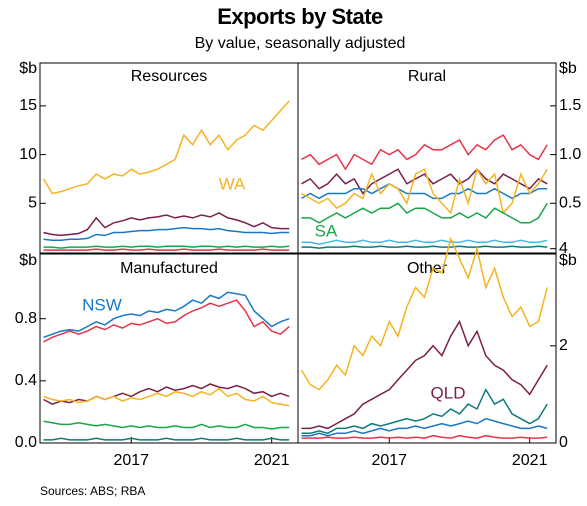  I want to click on y-tick-label: 0.0, so click(26, 442).